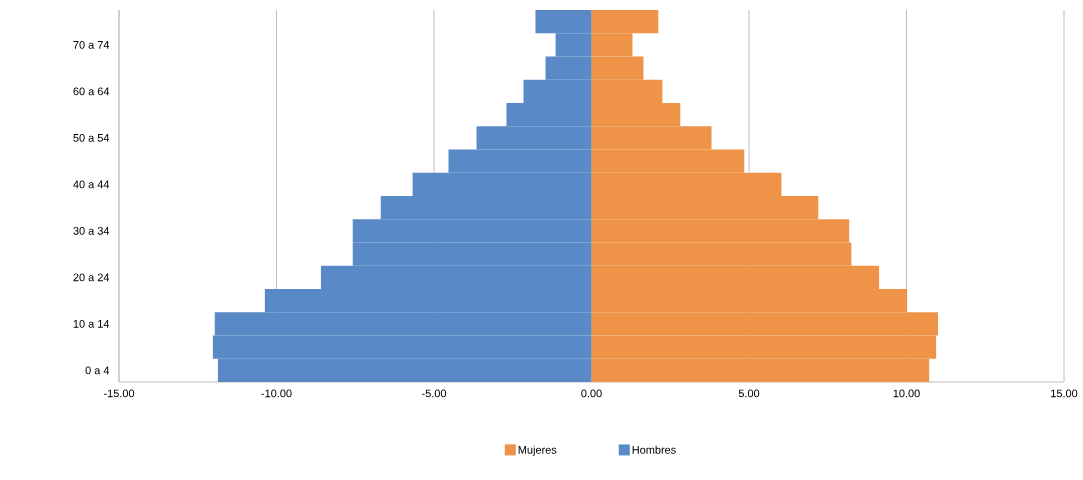 This screenshot has height=480, width=1083. I want to click on y-tick-label: 20 a 24, so click(91, 277).